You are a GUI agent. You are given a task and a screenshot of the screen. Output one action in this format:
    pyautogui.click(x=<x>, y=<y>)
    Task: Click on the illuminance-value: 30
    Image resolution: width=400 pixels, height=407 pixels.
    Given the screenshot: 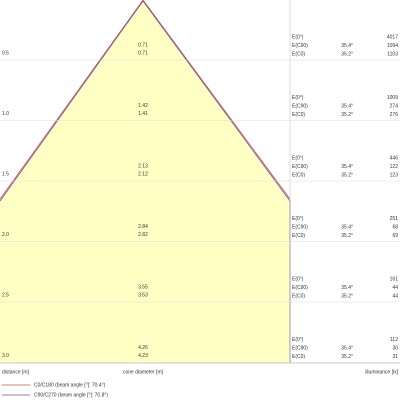 What is the action you would take?
    pyautogui.click(x=395, y=348)
    